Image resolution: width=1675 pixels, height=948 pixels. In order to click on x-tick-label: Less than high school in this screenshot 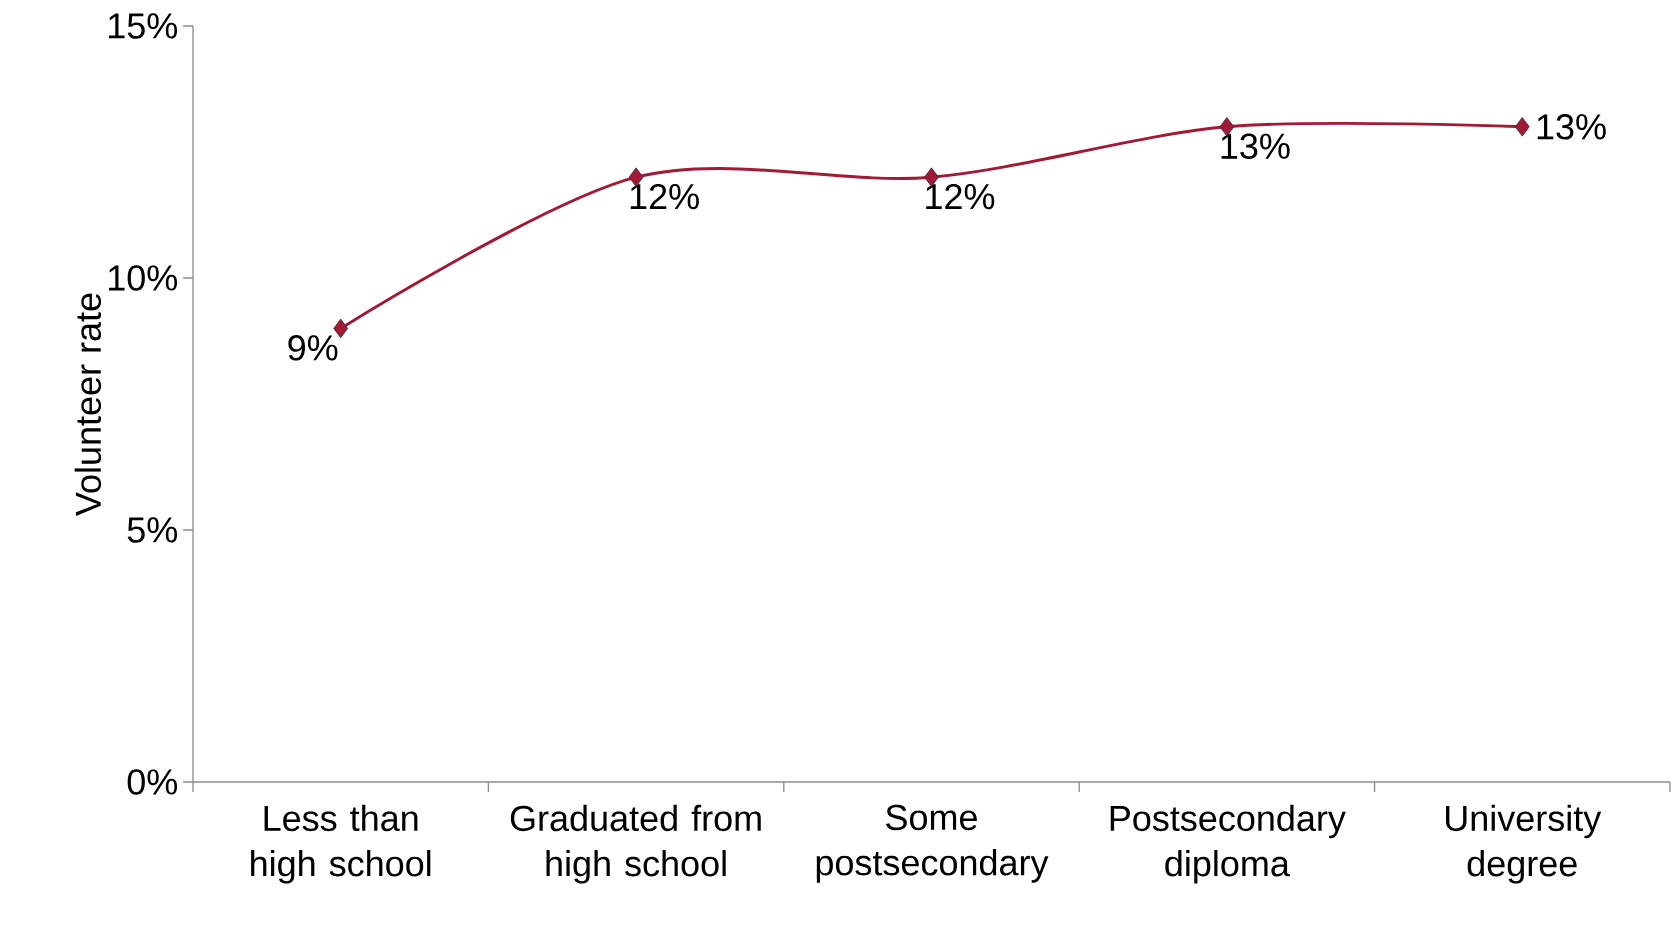, I will do `click(341, 844)`.